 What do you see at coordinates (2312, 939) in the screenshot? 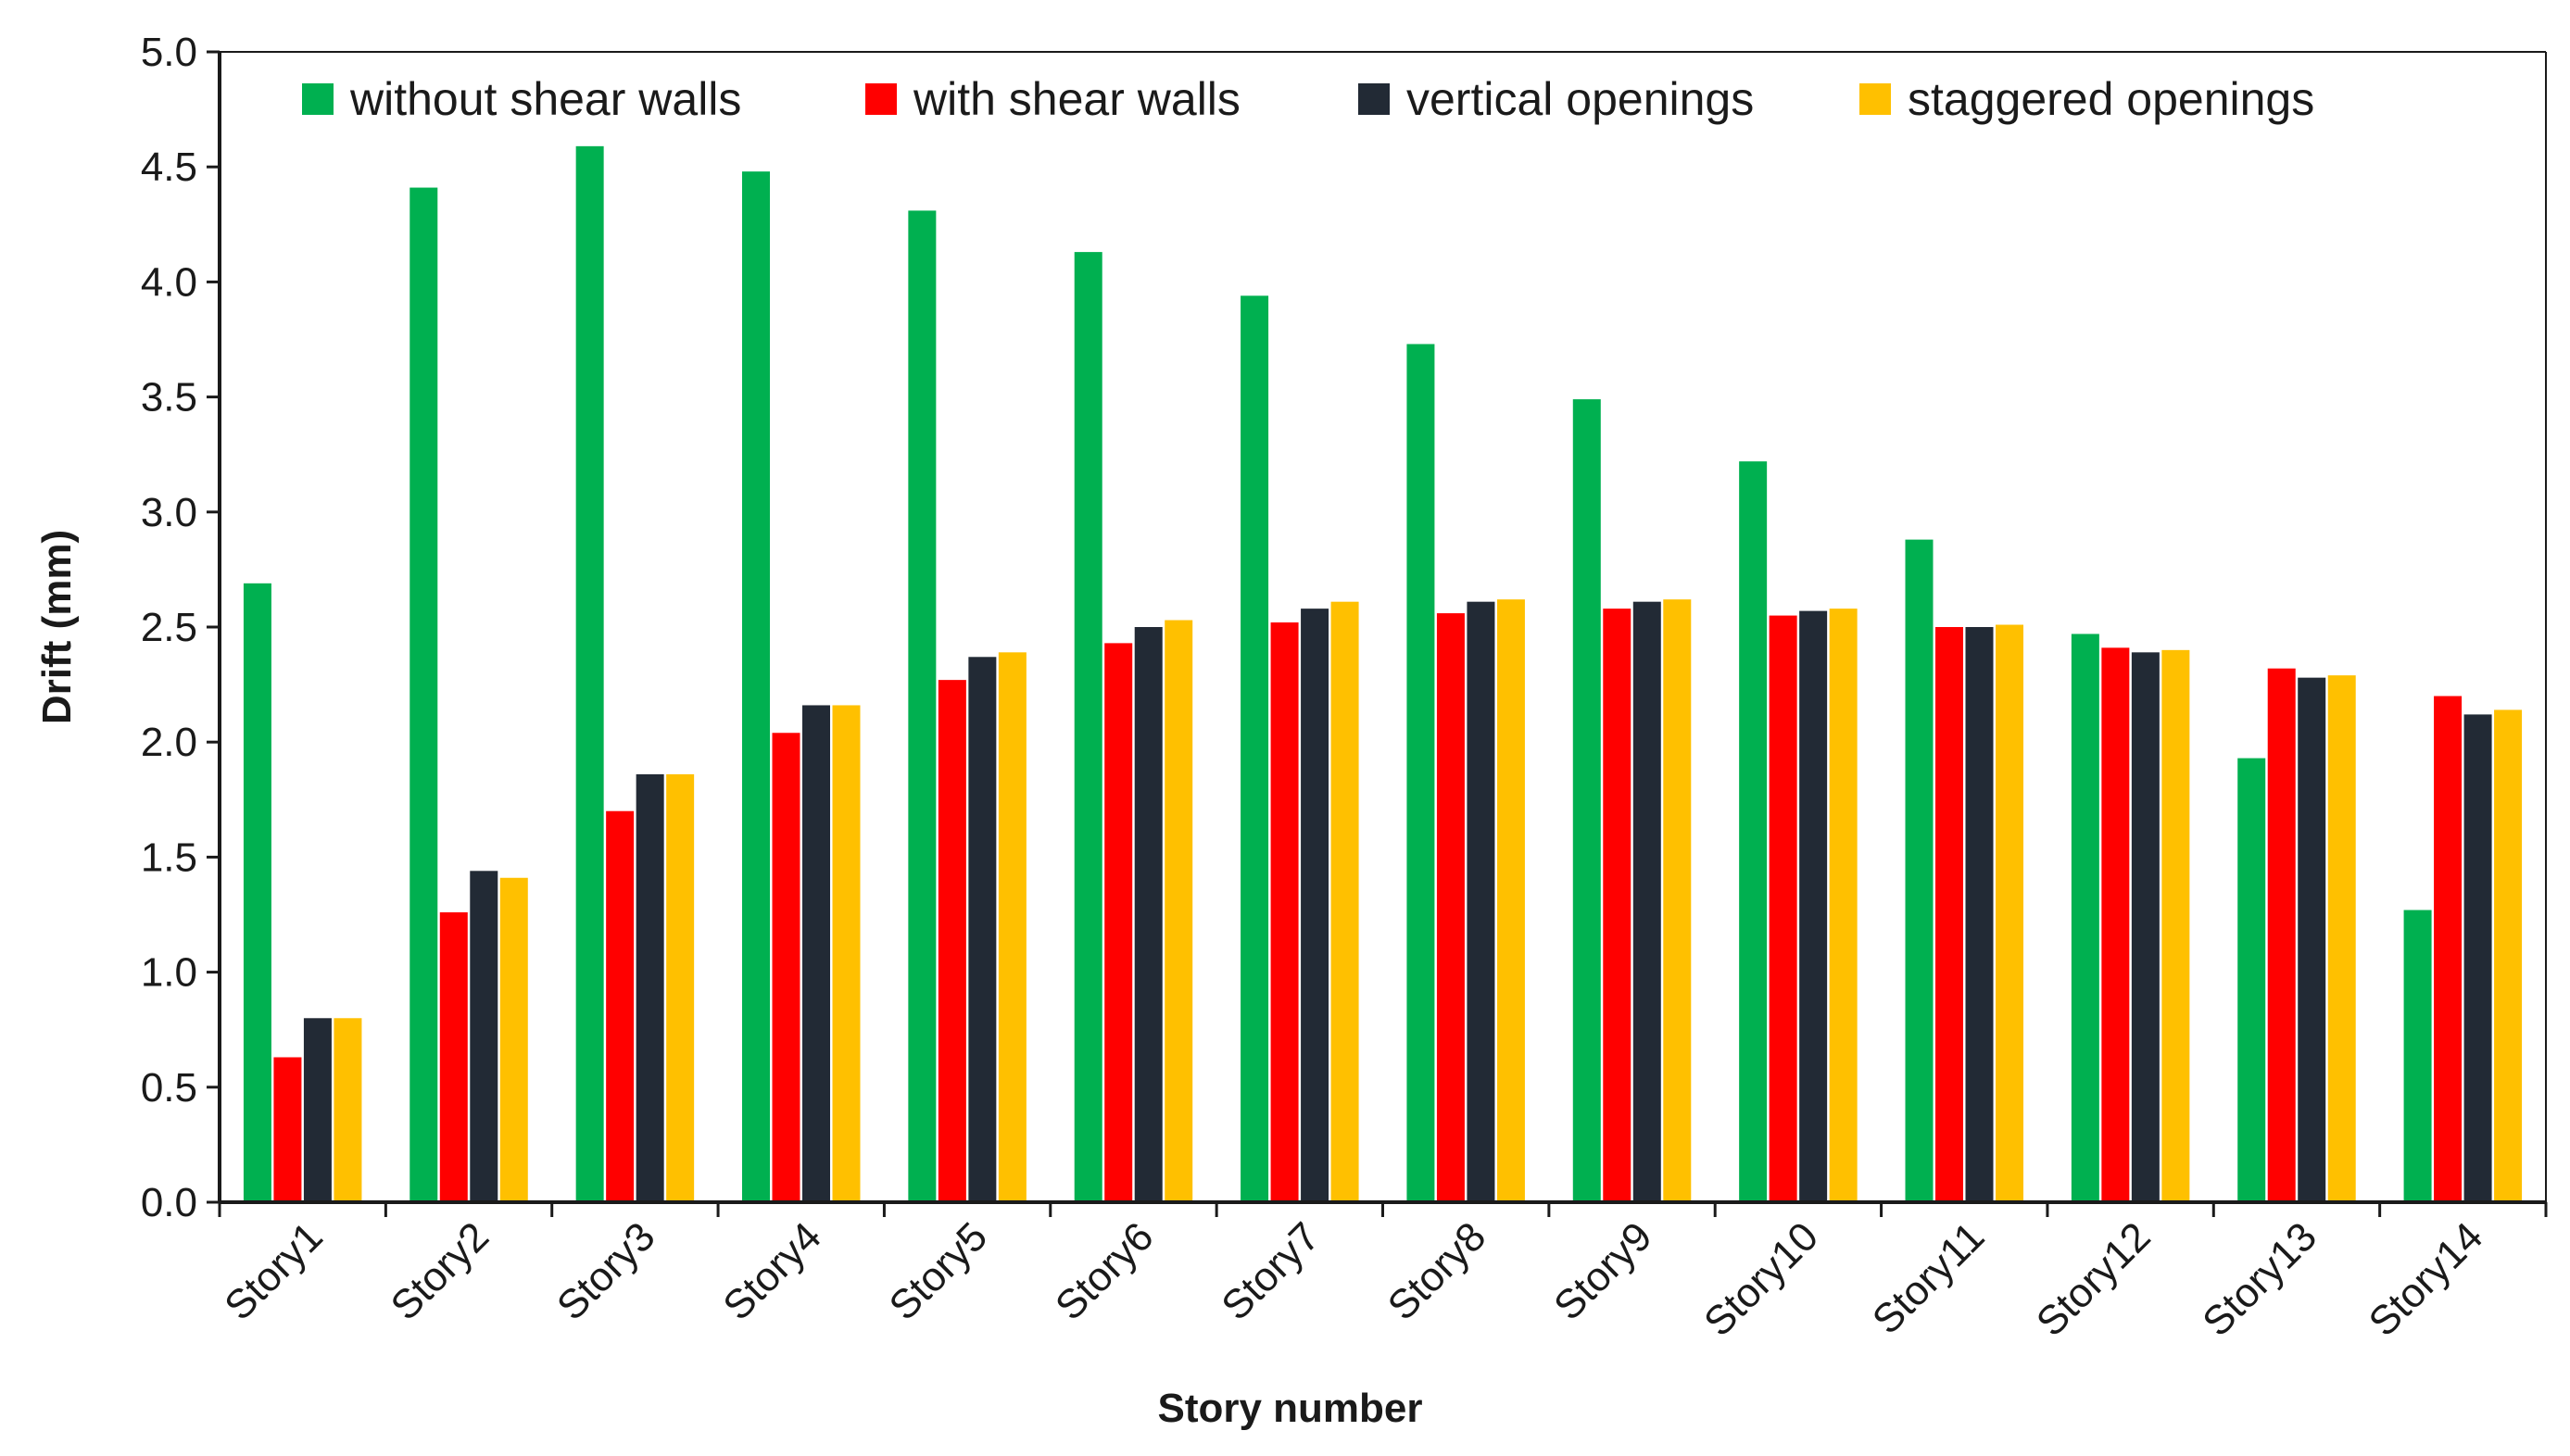
I see `bar-vertical-openings-story13` at bounding box center [2312, 939].